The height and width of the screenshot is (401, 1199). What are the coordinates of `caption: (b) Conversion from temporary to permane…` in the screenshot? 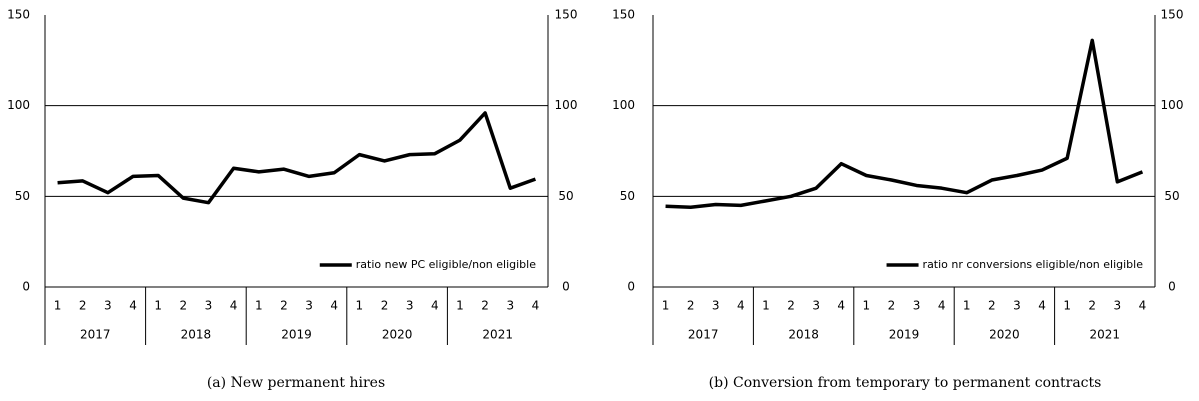 It's located at (905, 383).